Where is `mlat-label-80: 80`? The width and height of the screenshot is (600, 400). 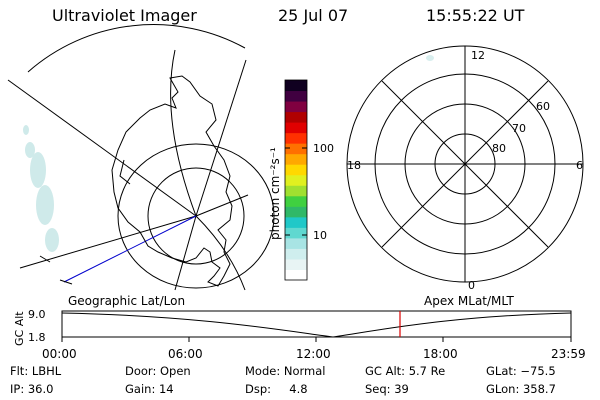 mlat-label-80: 80 is located at coordinates (499, 148).